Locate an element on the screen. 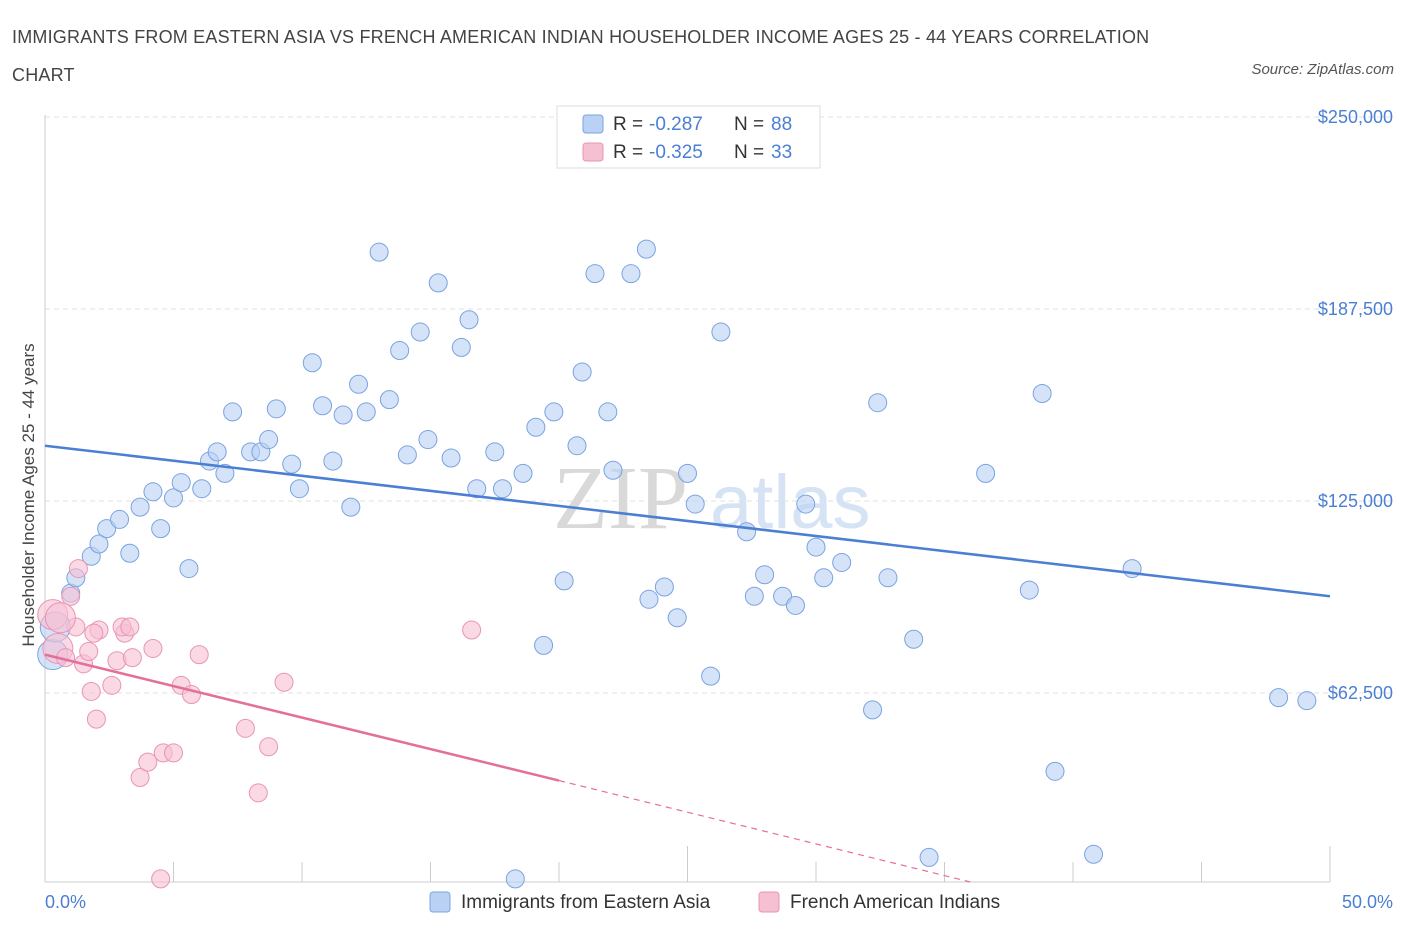 The width and height of the screenshot is (1406, 930). y-tick-labels: $62,500 $125,000 $187,500 $250,000 is located at coordinates (1355, 405).